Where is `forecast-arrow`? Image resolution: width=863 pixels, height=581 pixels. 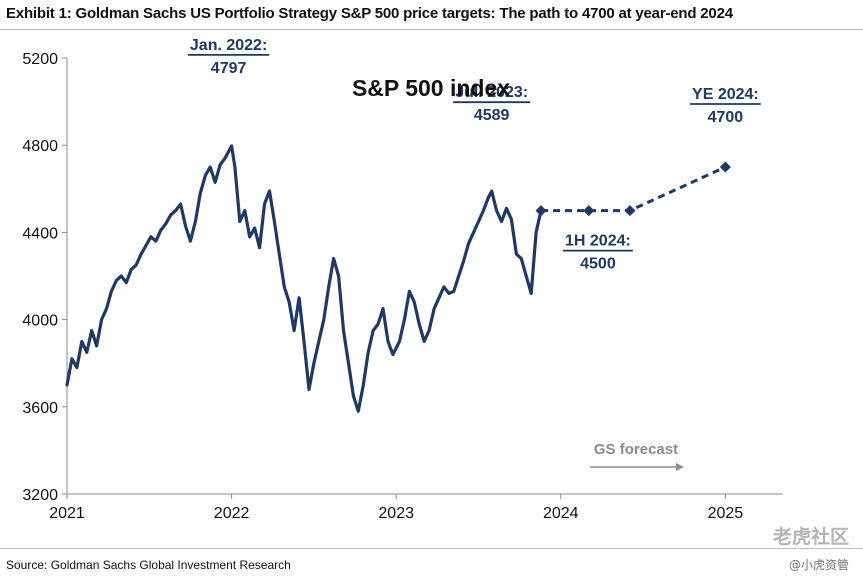
forecast-arrow is located at coordinates (637, 467).